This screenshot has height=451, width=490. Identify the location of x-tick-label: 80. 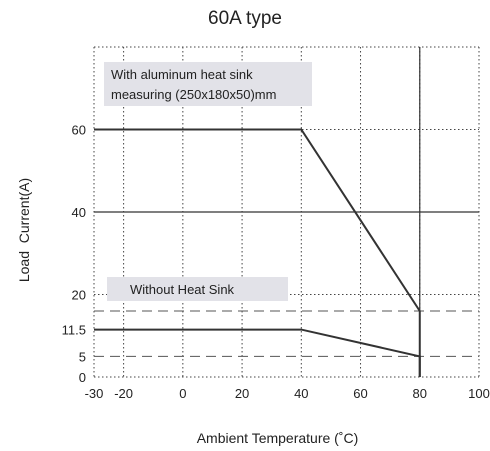
(420, 393).